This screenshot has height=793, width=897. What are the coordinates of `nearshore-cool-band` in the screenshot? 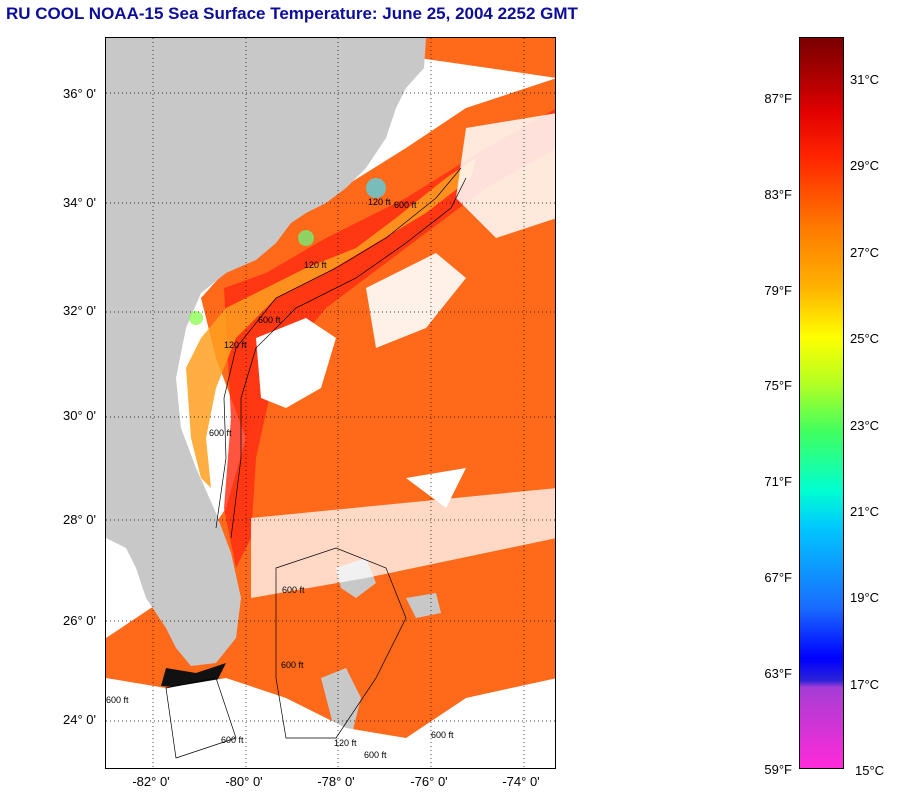 It's located at (331, 323).